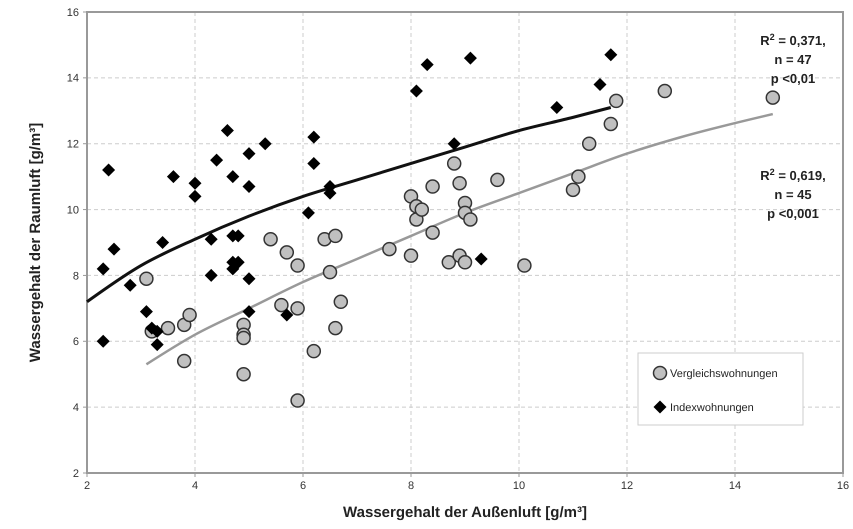  Describe the element at coordinates (411, 486) in the screenshot. I see `x-tick-label: 8` at that location.